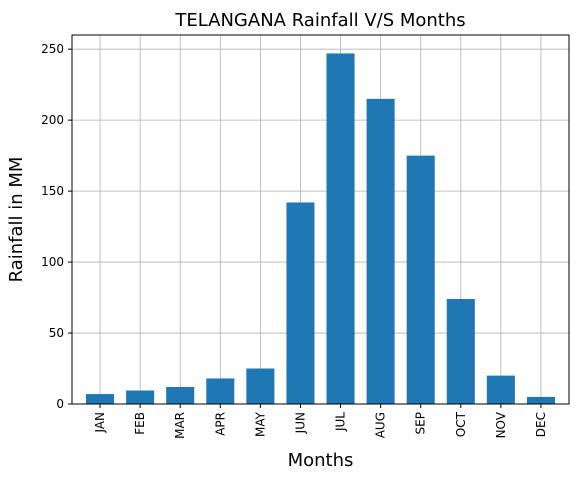  I want to click on x-tick-label: JUL, so click(341, 422).